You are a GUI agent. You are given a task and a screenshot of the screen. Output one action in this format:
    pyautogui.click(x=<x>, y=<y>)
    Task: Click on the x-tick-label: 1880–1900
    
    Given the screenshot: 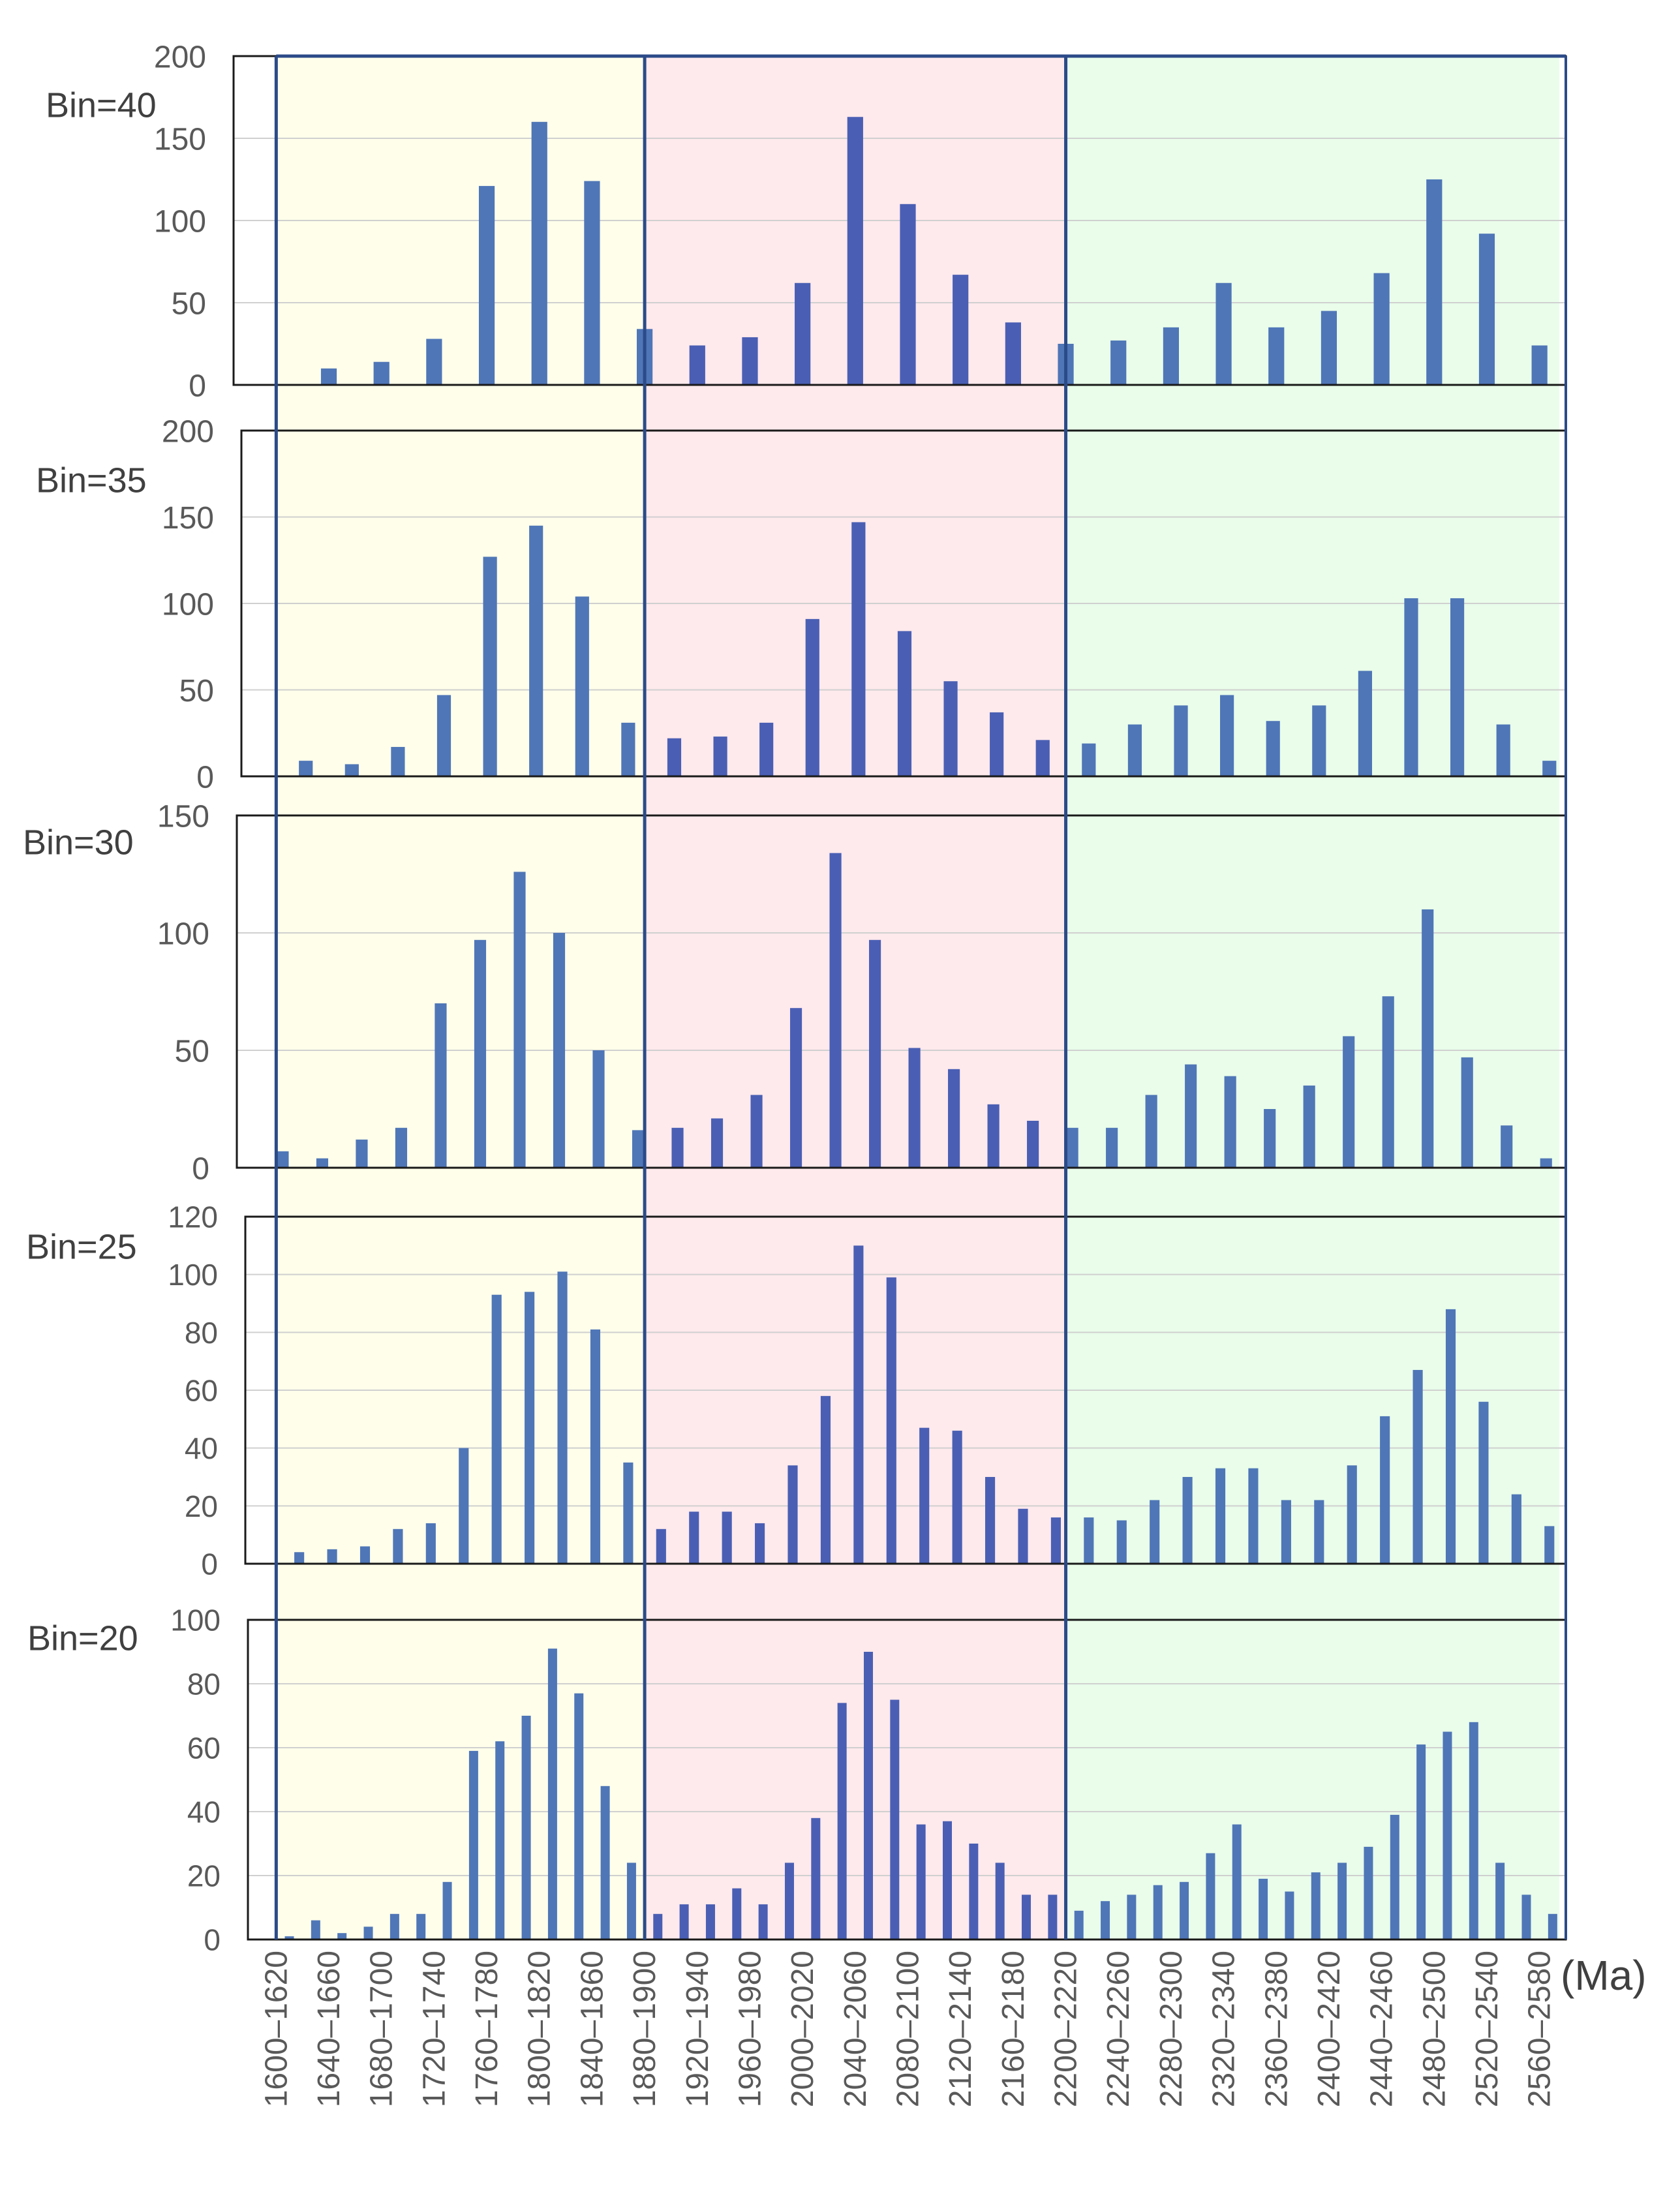 What is the action you would take?
    pyautogui.click(x=645, y=2029)
    